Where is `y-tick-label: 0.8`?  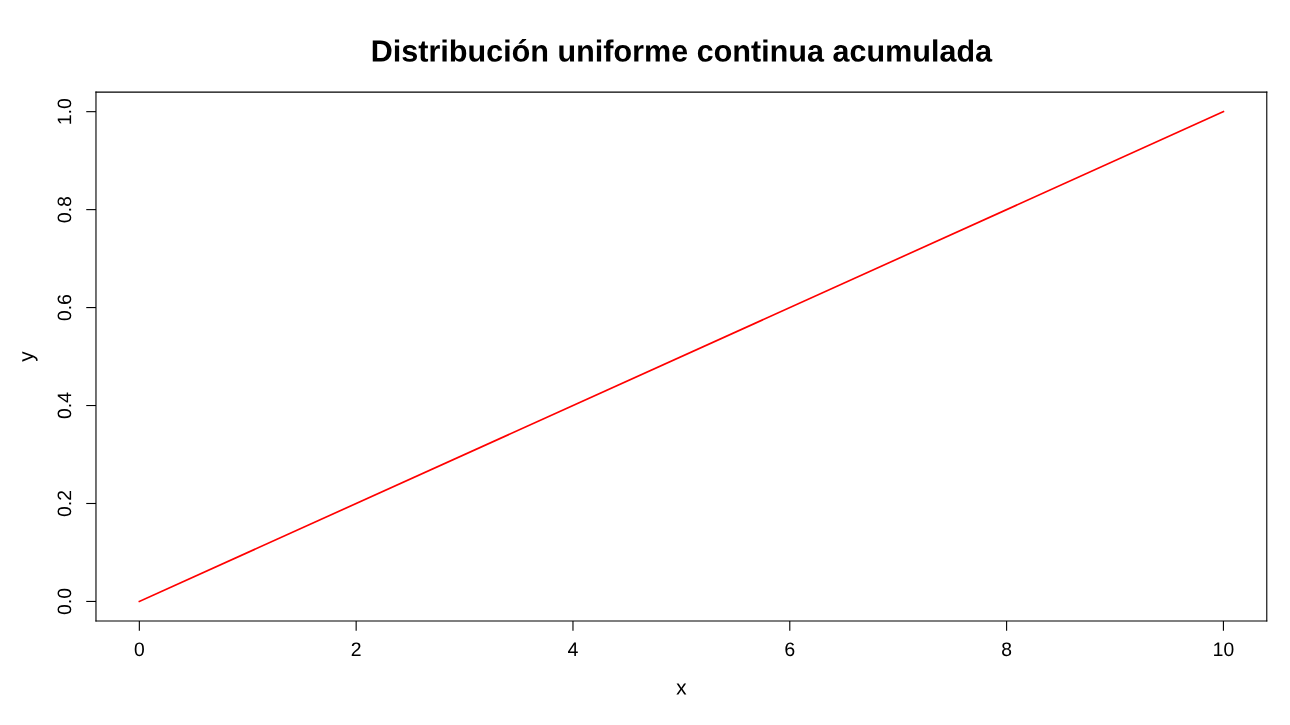 y-tick-label: 0.8 is located at coordinates (64, 209).